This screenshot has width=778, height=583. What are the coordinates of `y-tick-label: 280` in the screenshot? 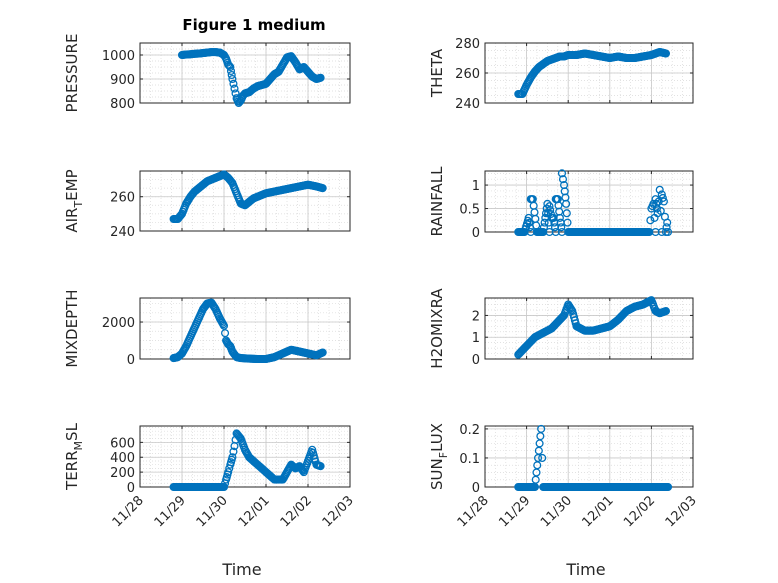 It's located at (467, 44).